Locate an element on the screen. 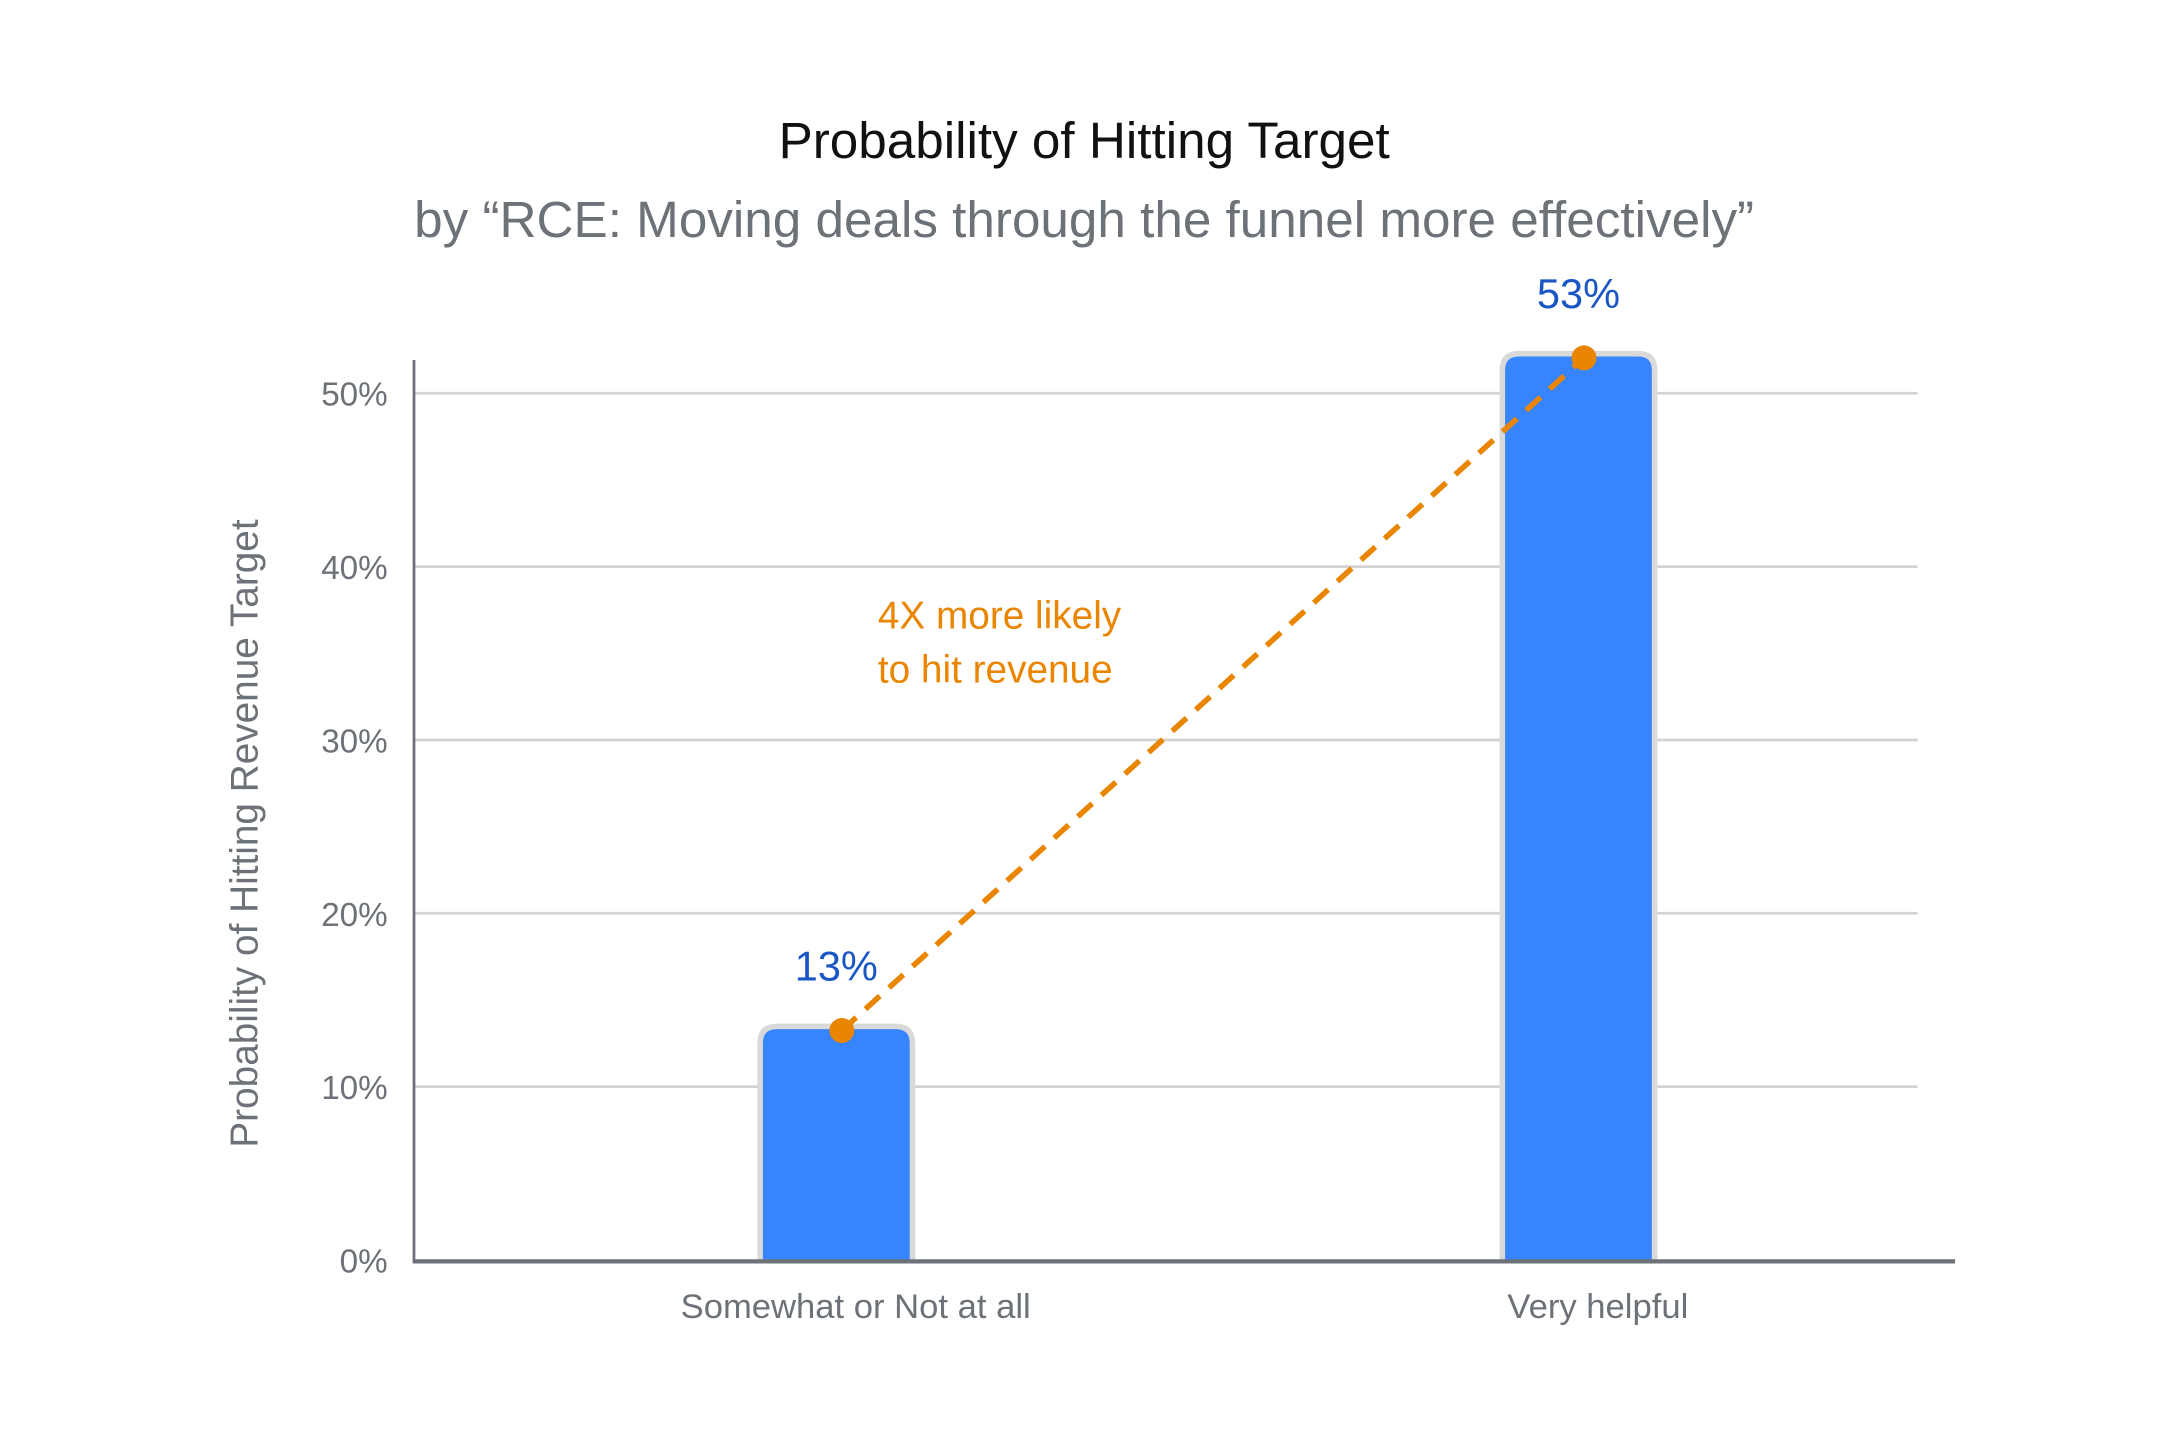 The width and height of the screenshot is (2160, 1440). data-label: 53% is located at coordinates (1578, 293).